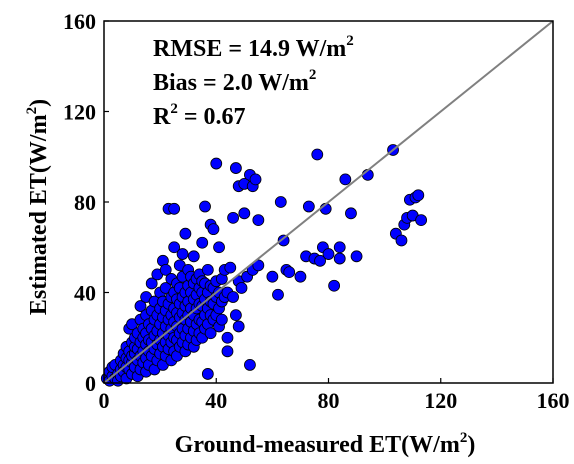 This screenshot has height=464, width=574. I want to click on rmse-annotation: RMSE = 14.9 W/m2, so click(253, 47).